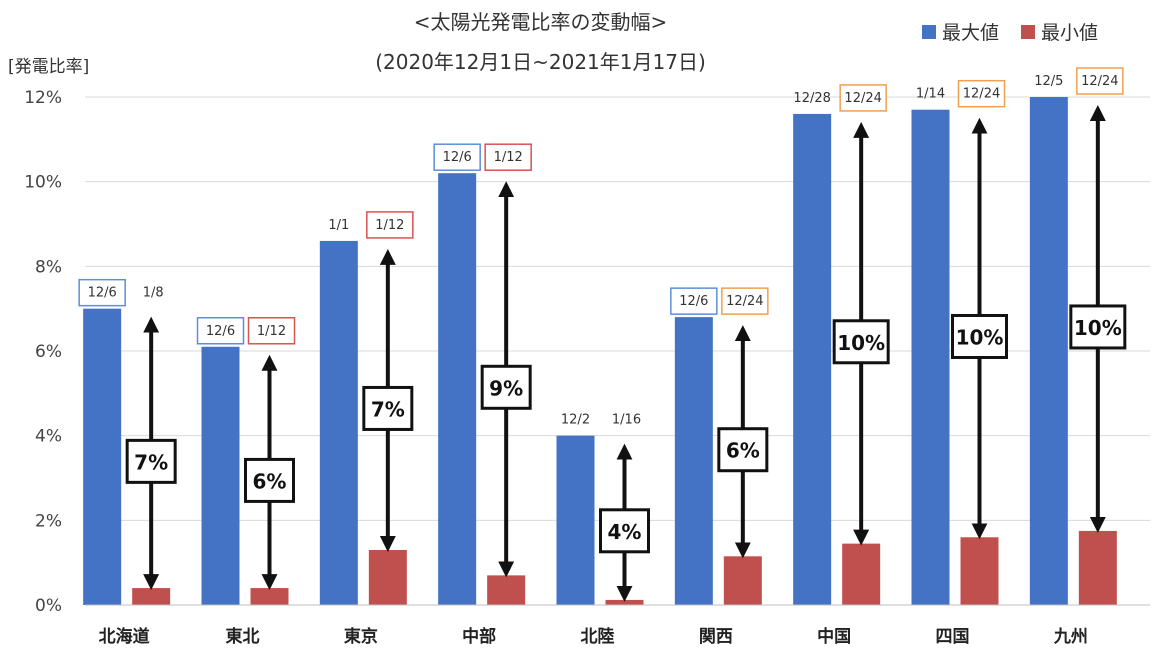 This screenshot has width=1161, height=653. I want to click on x-tick-label: 東京, so click(361, 636).